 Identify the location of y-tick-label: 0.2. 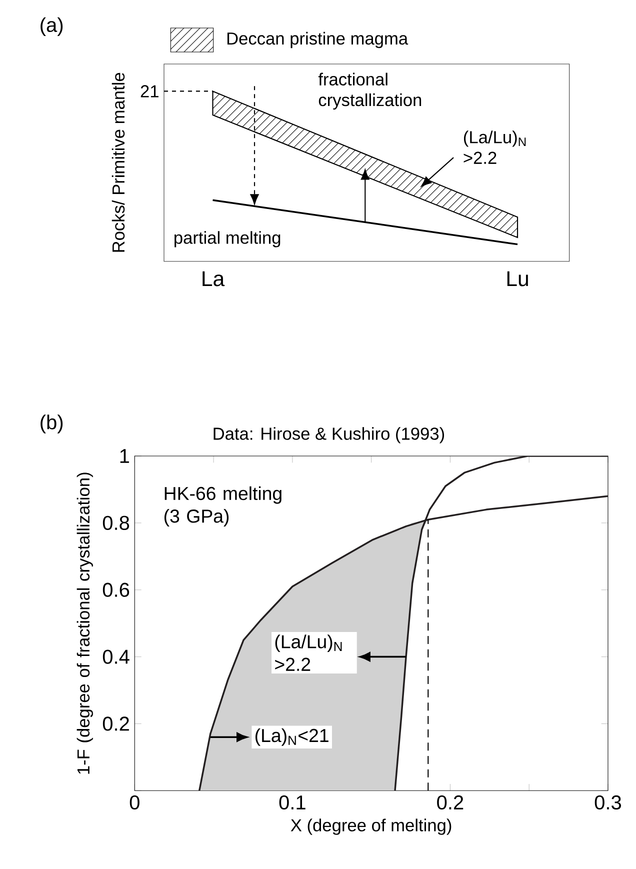
(115, 723).